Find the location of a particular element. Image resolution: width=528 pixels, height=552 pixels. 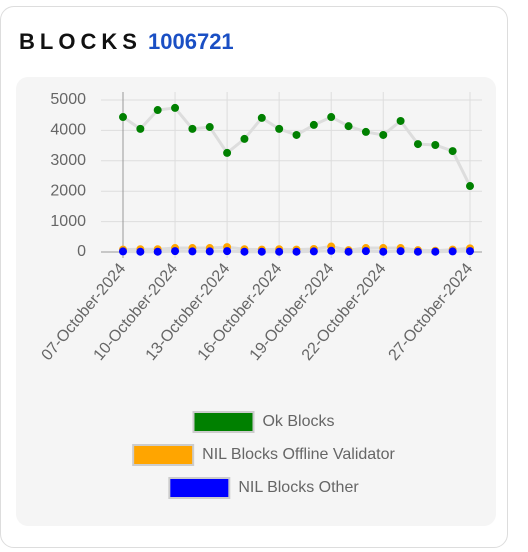

legend-label: NIL Blocks Offline Validator is located at coordinates (298, 454).